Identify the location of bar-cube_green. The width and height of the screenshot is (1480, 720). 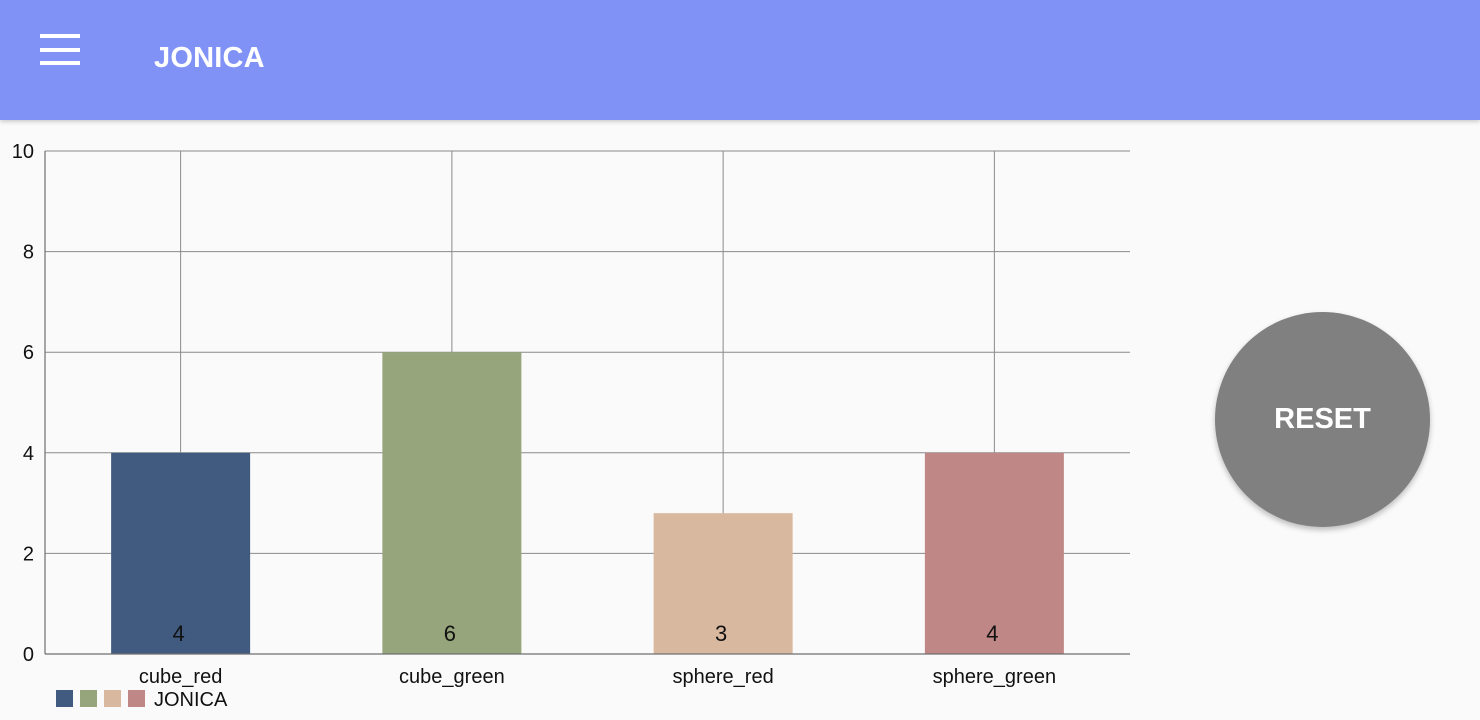
(452, 503).